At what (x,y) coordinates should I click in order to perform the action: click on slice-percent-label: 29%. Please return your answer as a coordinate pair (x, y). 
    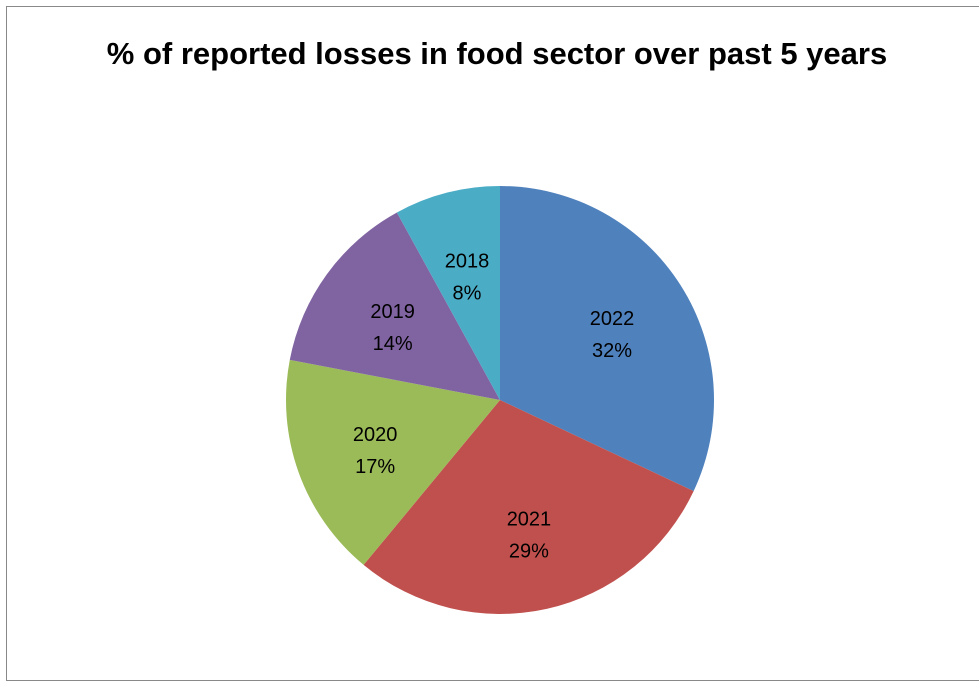
    Looking at the image, I should click on (529, 551).